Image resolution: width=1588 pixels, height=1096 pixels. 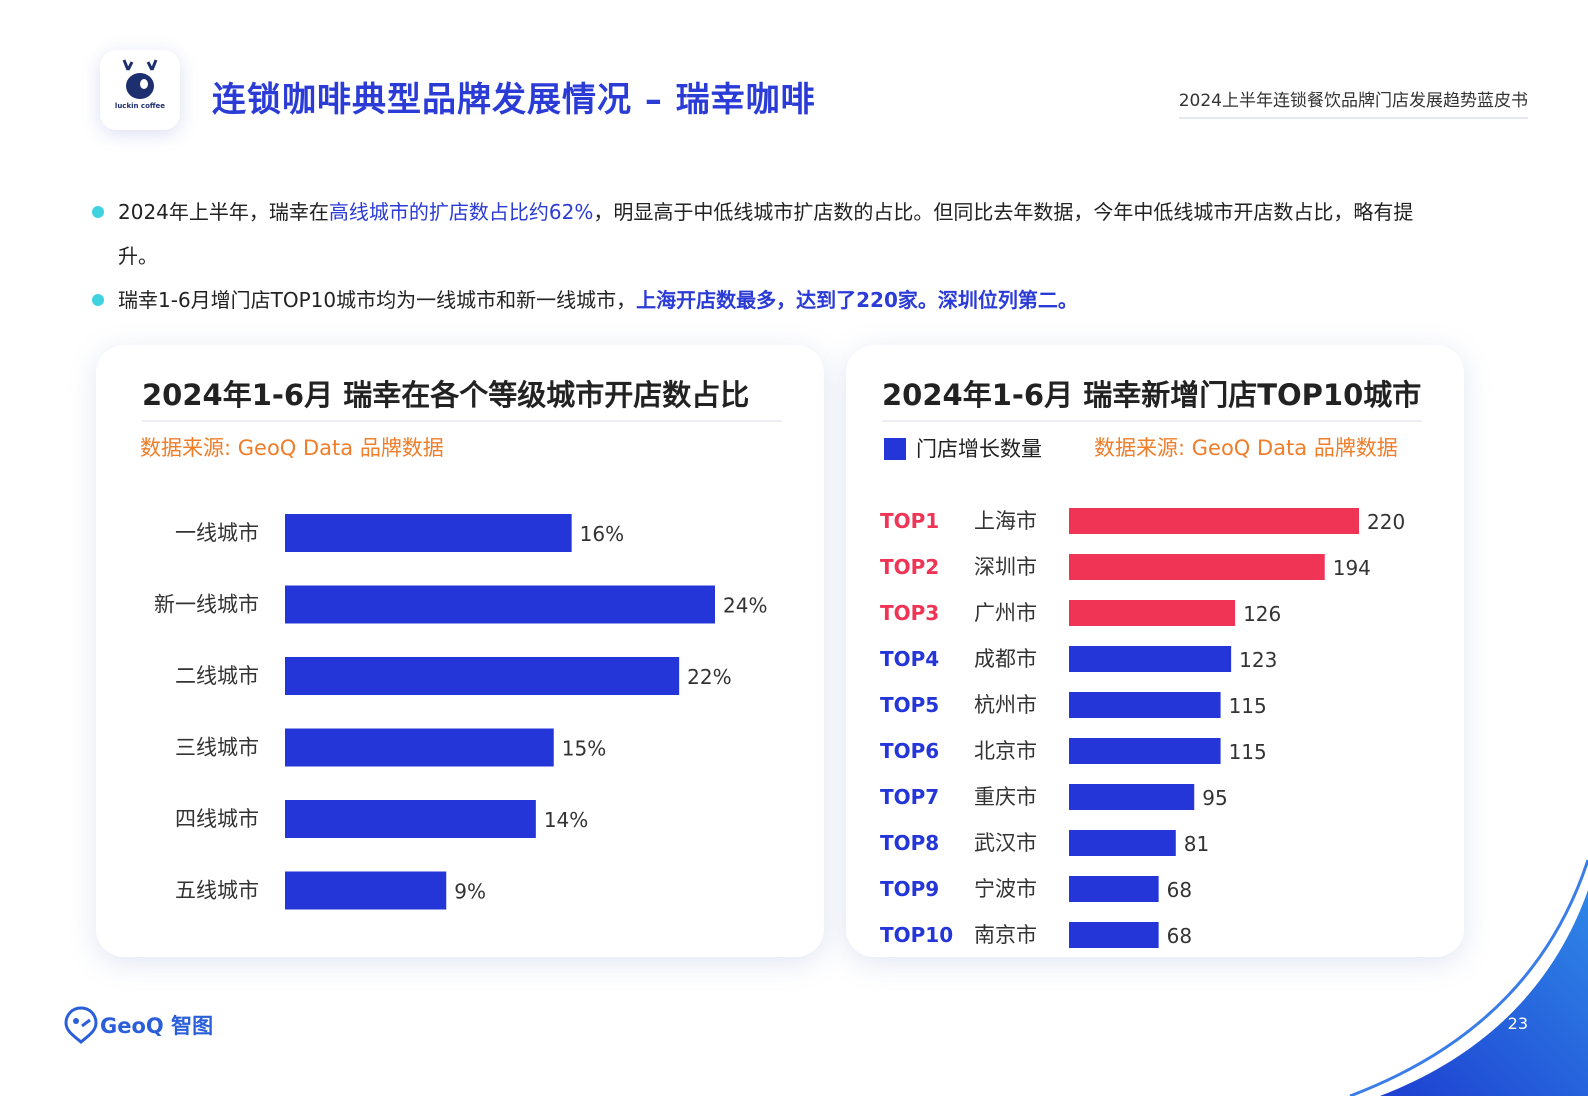 I want to click on tier-value-label: 14%, so click(x=566, y=820).